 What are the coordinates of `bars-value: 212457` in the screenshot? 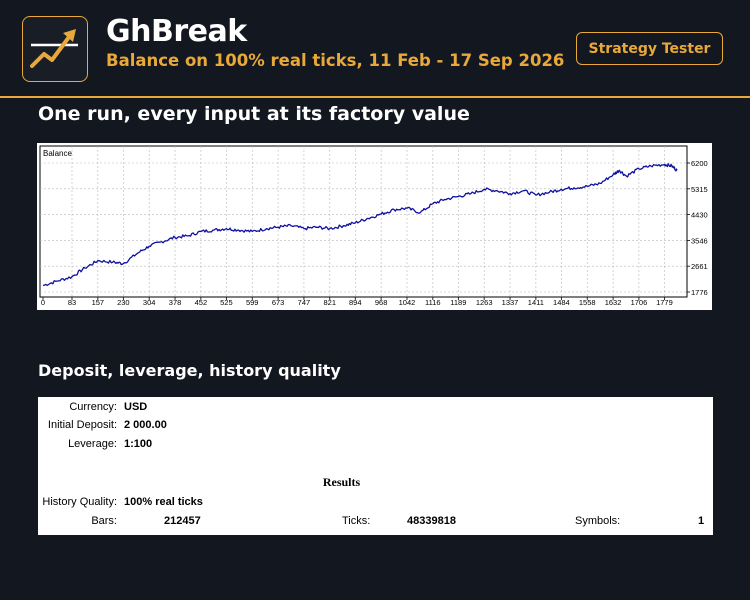 It's located at (182, 521).